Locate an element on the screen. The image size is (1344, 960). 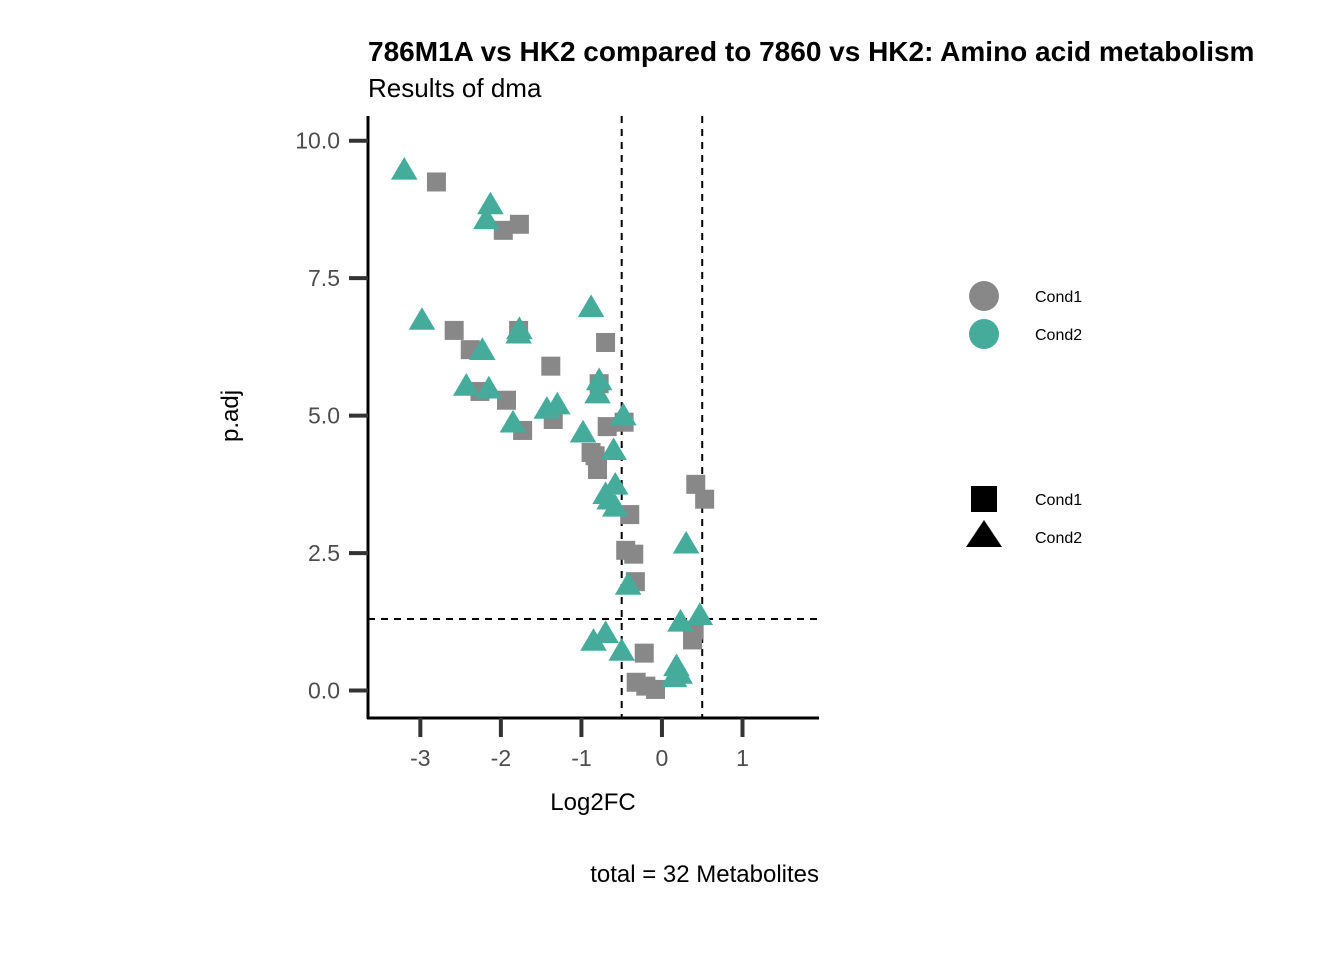
chart-subtitle: Results of dma is located at coordinates (455, 88).